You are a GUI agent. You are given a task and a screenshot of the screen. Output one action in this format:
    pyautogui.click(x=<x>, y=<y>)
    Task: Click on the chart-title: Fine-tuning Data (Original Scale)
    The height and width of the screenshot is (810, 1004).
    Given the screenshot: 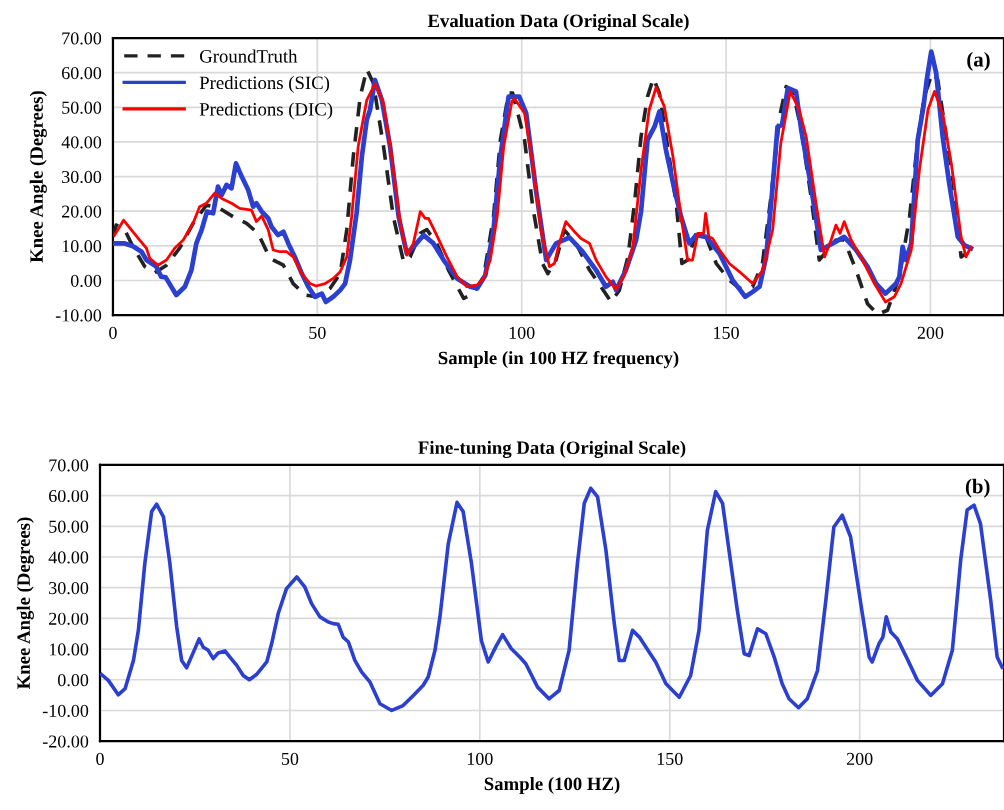 What is the action you would take?
    pyautogui.click(x=552, y=449)
    